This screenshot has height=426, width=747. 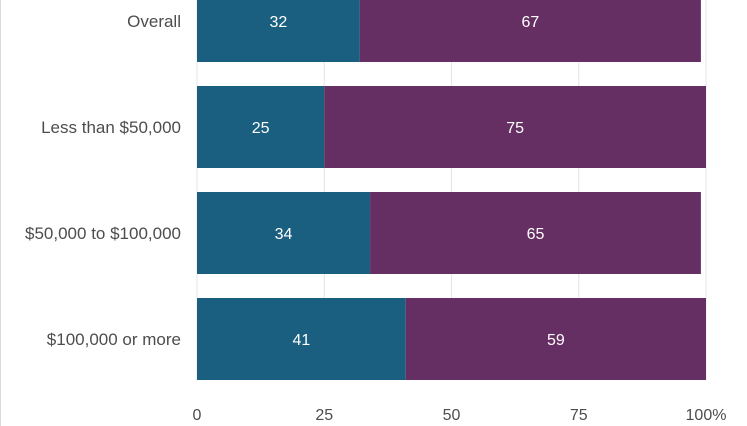 What do you see at coordinates (197, 415) in the screenshot?
I see `x-tick-label: 0` at bounding box center [197, 415].